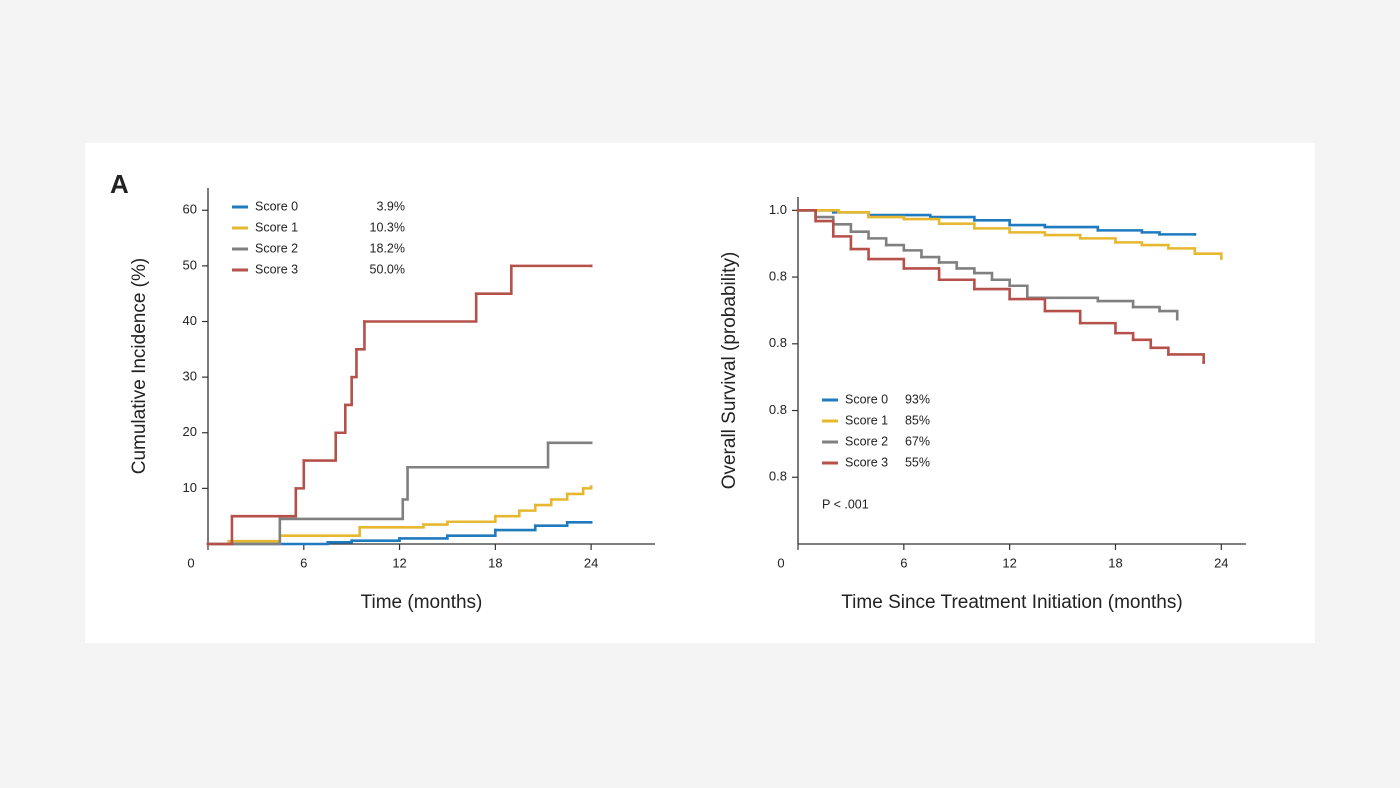  What do you see at coordinates (729, 371) in the screenshot?
I see `y-axis-title: Overall Survival (probability)` at bounding box center [729, 371].